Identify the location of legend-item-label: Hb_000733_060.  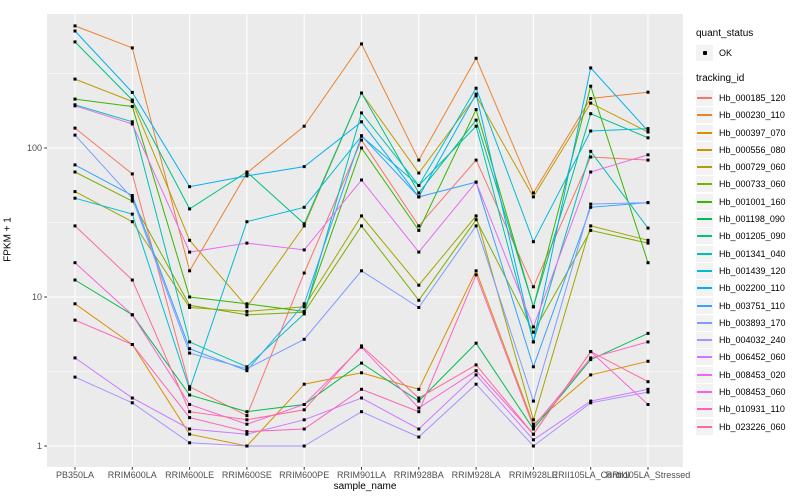
(752, 184).